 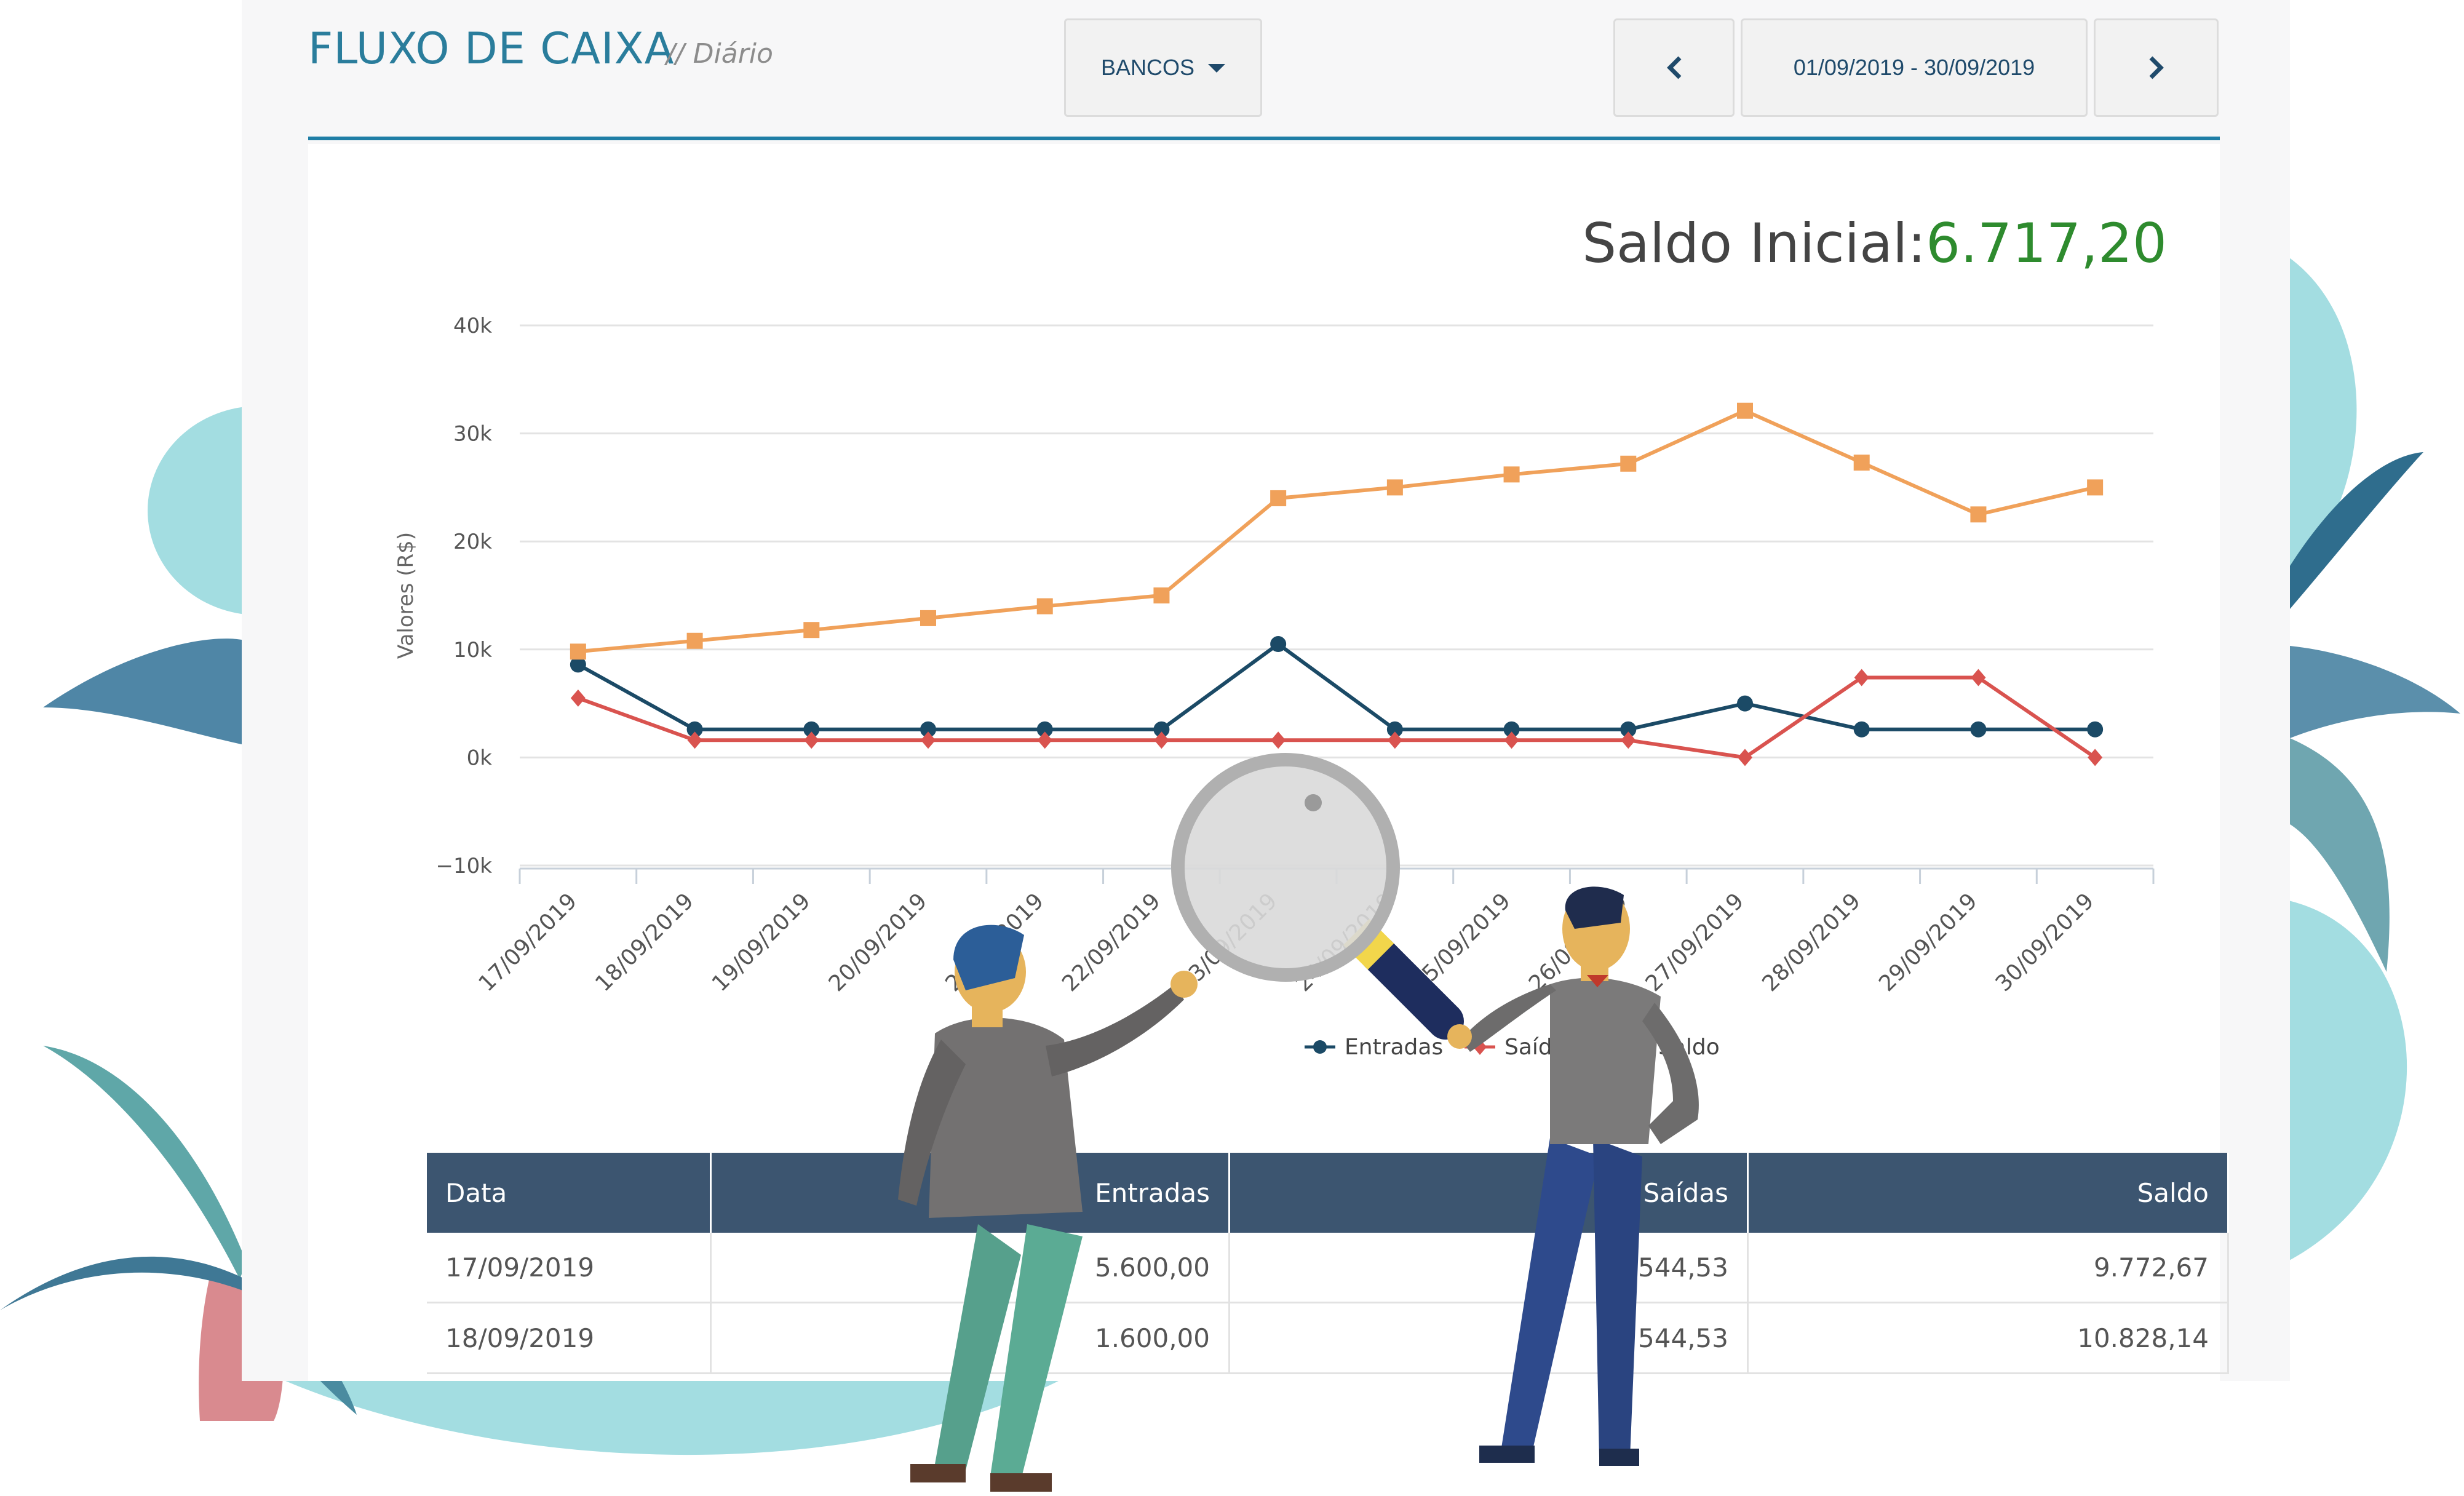 What do you see at coordinates (2341, 1080) in the screenshot?
I see `decor-blob-right-bottom` at bounding box center [2341, 1080].